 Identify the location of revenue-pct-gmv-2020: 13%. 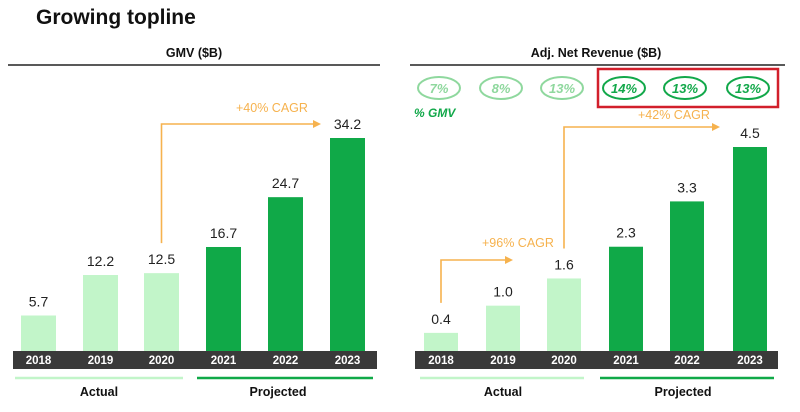
(562, 88).